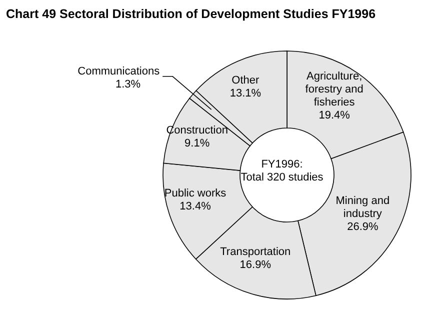 This screenshot has width=423, height=332. Describe the element at coordinates (282, 164) in the screenshot. I see `text: FY1996:` at that location.